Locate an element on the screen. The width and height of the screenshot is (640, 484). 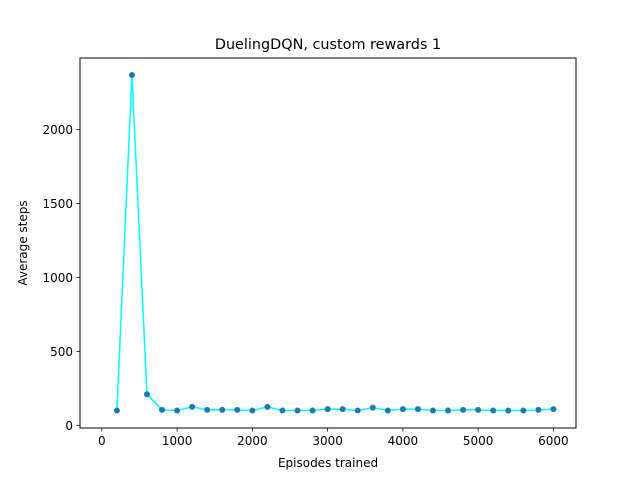
y-axis-ticks: 0 500 1000 1500 2000 is located at coordinates (61, 278).